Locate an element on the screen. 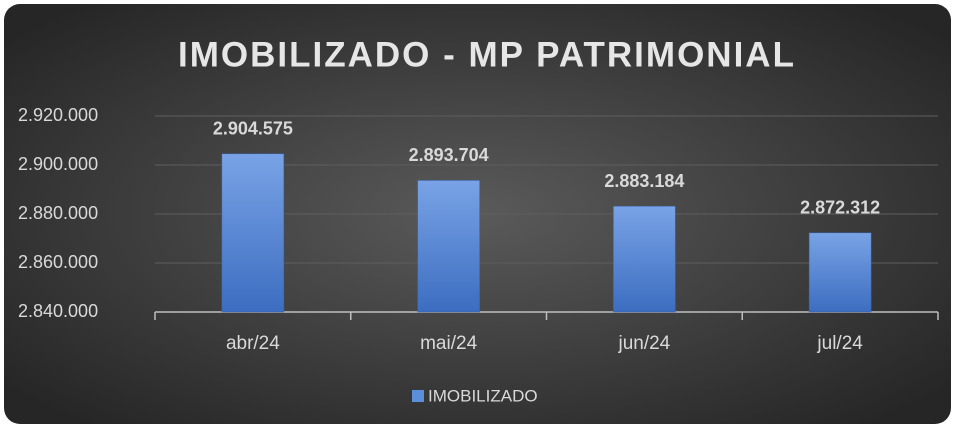  y-tick-label: 2.880.000 is located at coordinates (58, 213).